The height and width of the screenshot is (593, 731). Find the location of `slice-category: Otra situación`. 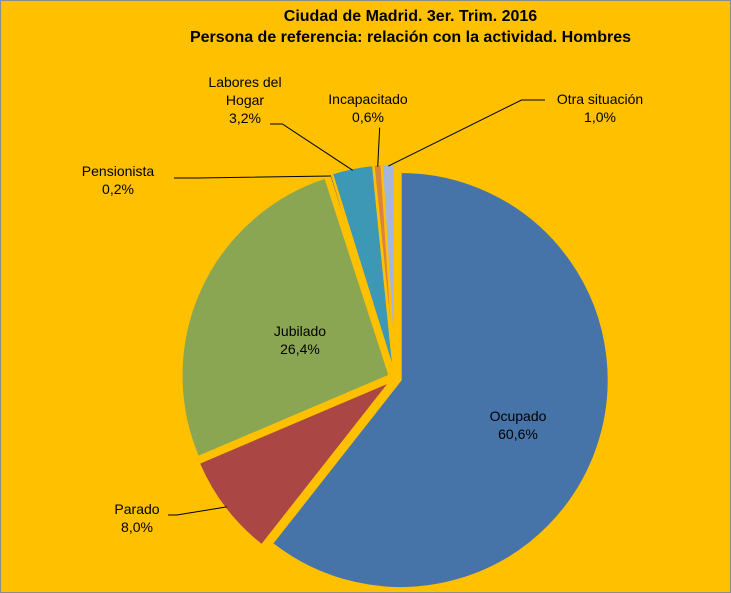

slice-category: Otra situación is located at coordinates (600, 99).